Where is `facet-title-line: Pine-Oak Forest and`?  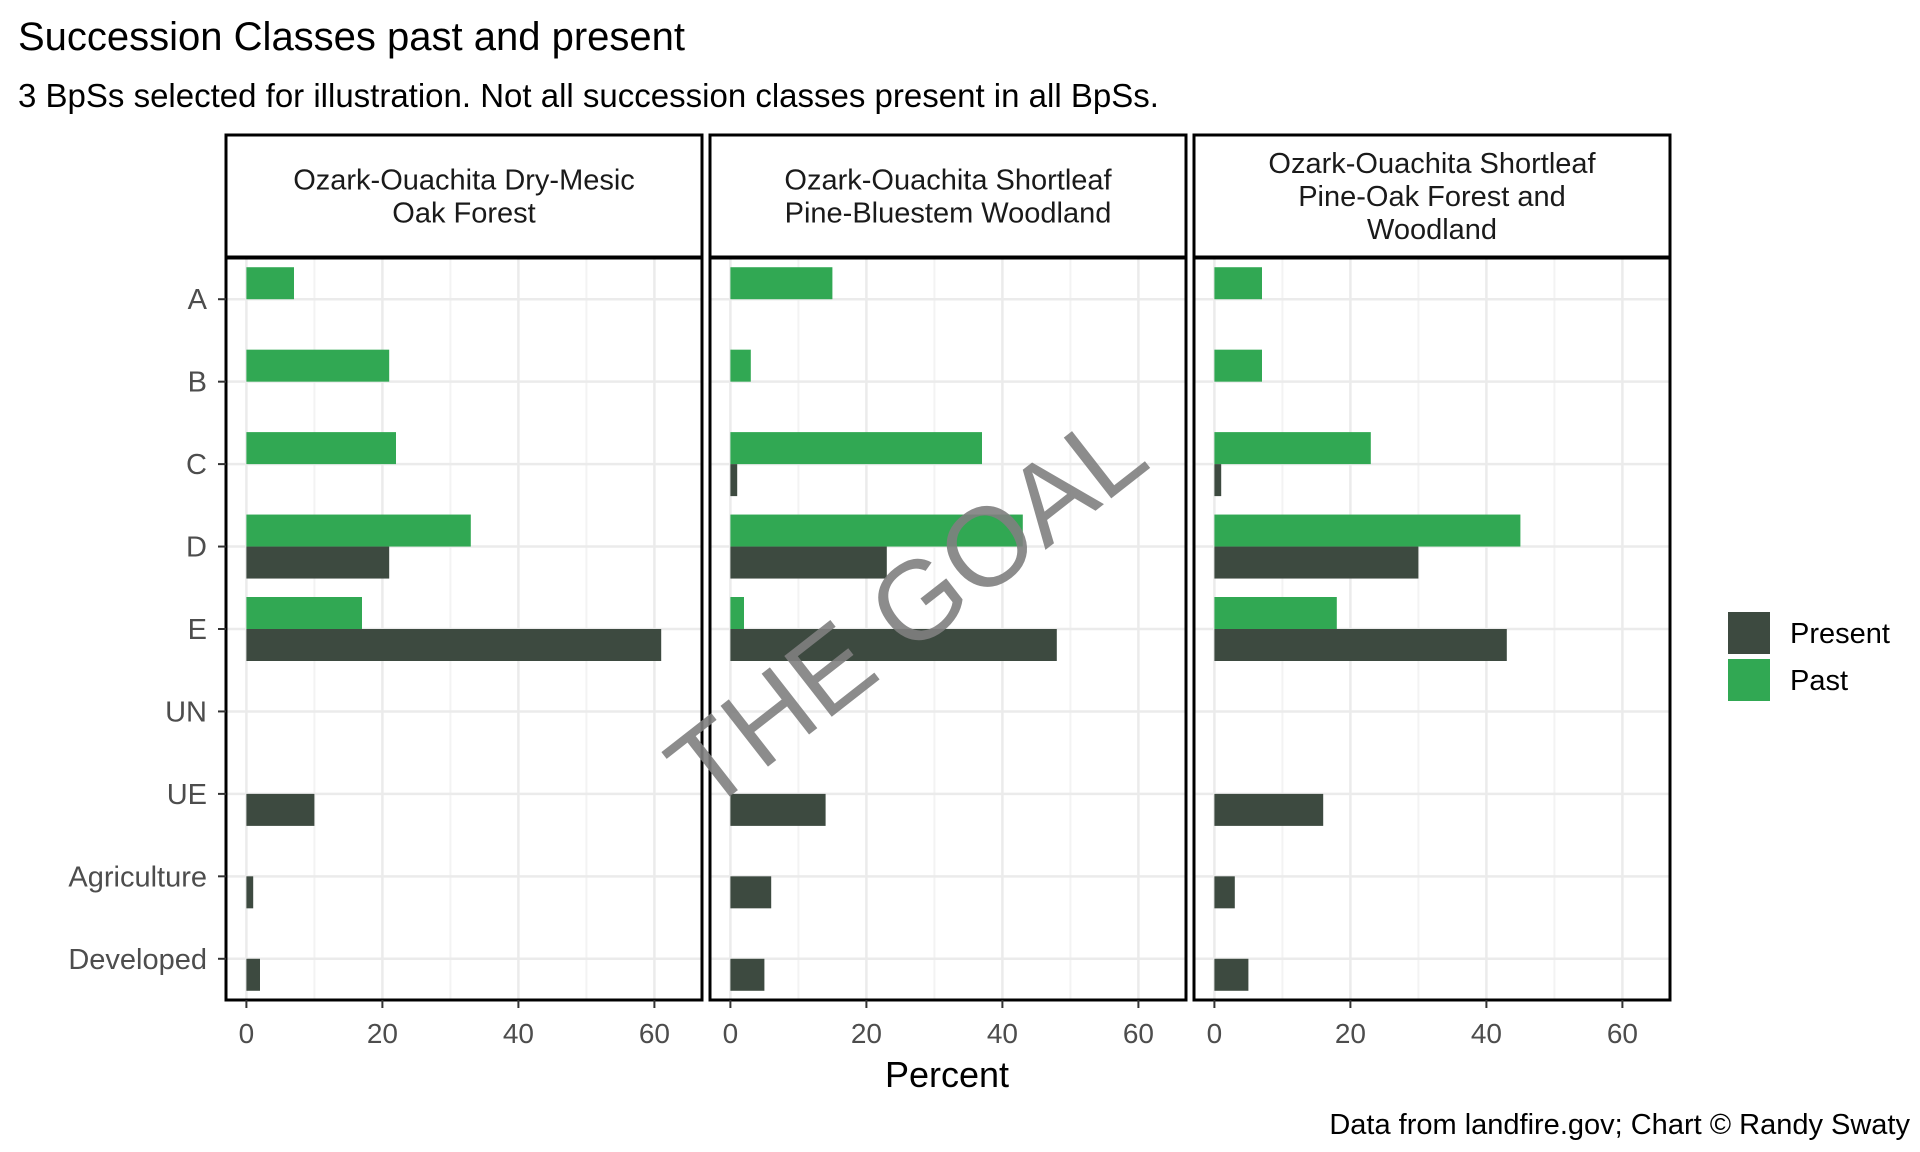
facet-title-line: Pine-Oak Forest and is located at coordinates (1432, 197).